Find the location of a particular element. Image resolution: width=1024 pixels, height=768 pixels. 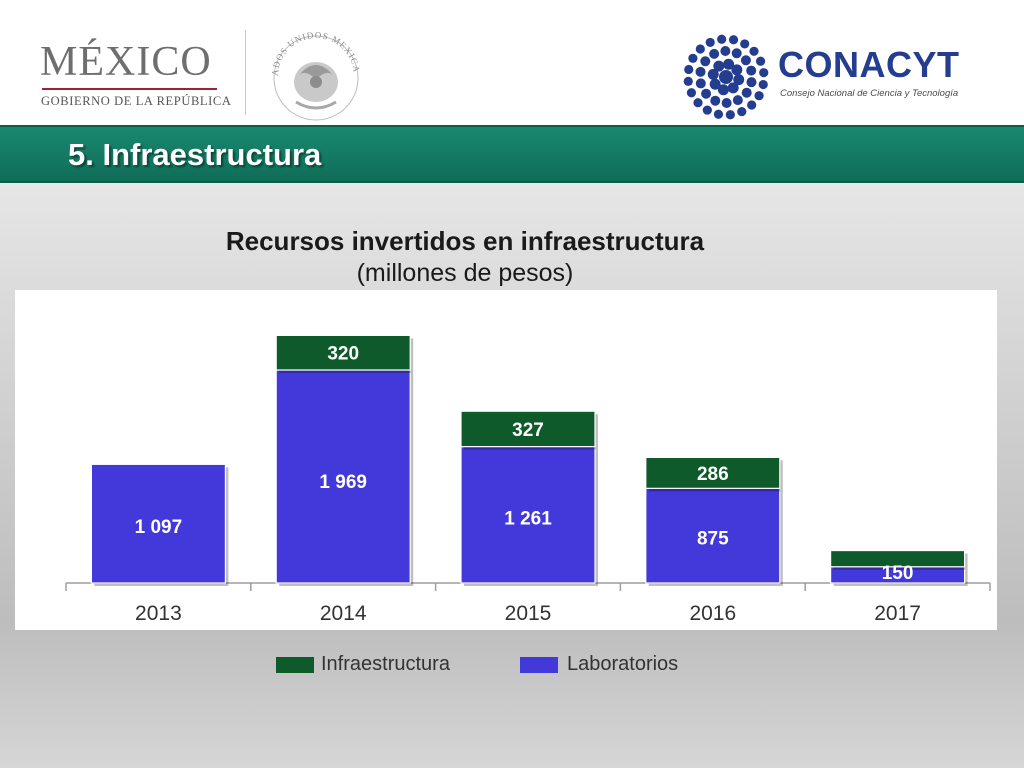

slide-title-band: 5. Infraestructura is located at coordinates (512, 154).